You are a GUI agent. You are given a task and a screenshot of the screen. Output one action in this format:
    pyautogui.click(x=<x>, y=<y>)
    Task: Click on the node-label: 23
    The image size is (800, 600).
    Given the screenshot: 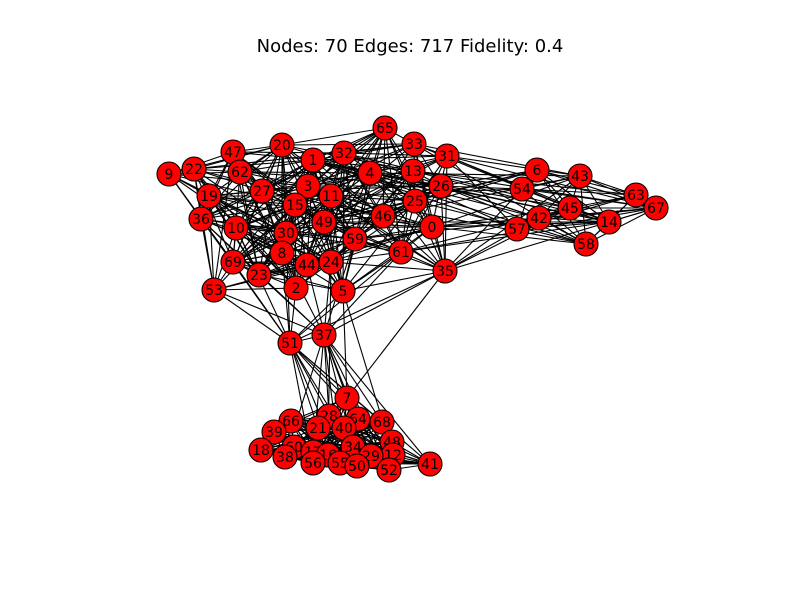 What is the action you would take?
    pyautogui.click(x=259, y=276)
    